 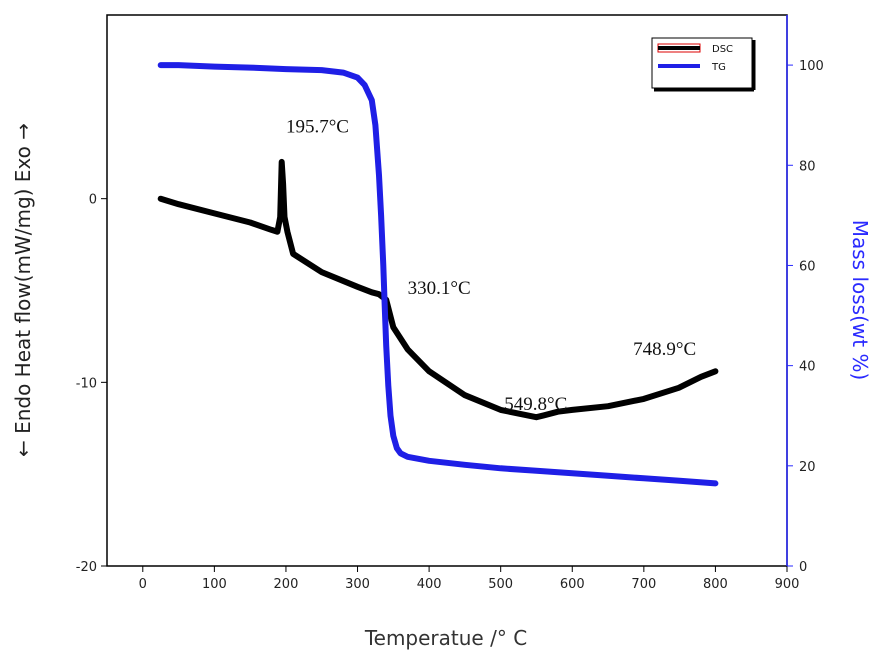 What do you see at coordinates (23, 290) in the screenshot?
I see `left-y-axis-title: ← Endo Heat flow(mW/mg) Exo →` at bounding box center [23, 290].